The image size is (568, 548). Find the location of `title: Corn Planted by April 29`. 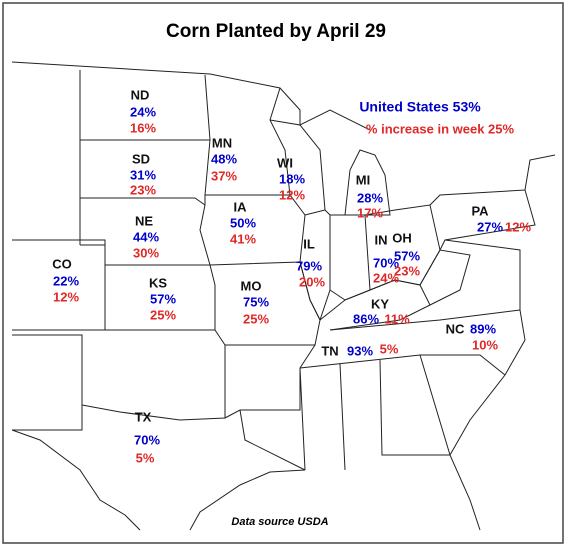

title: Corn Planted by April 29 is located at coordinates (276, 31).